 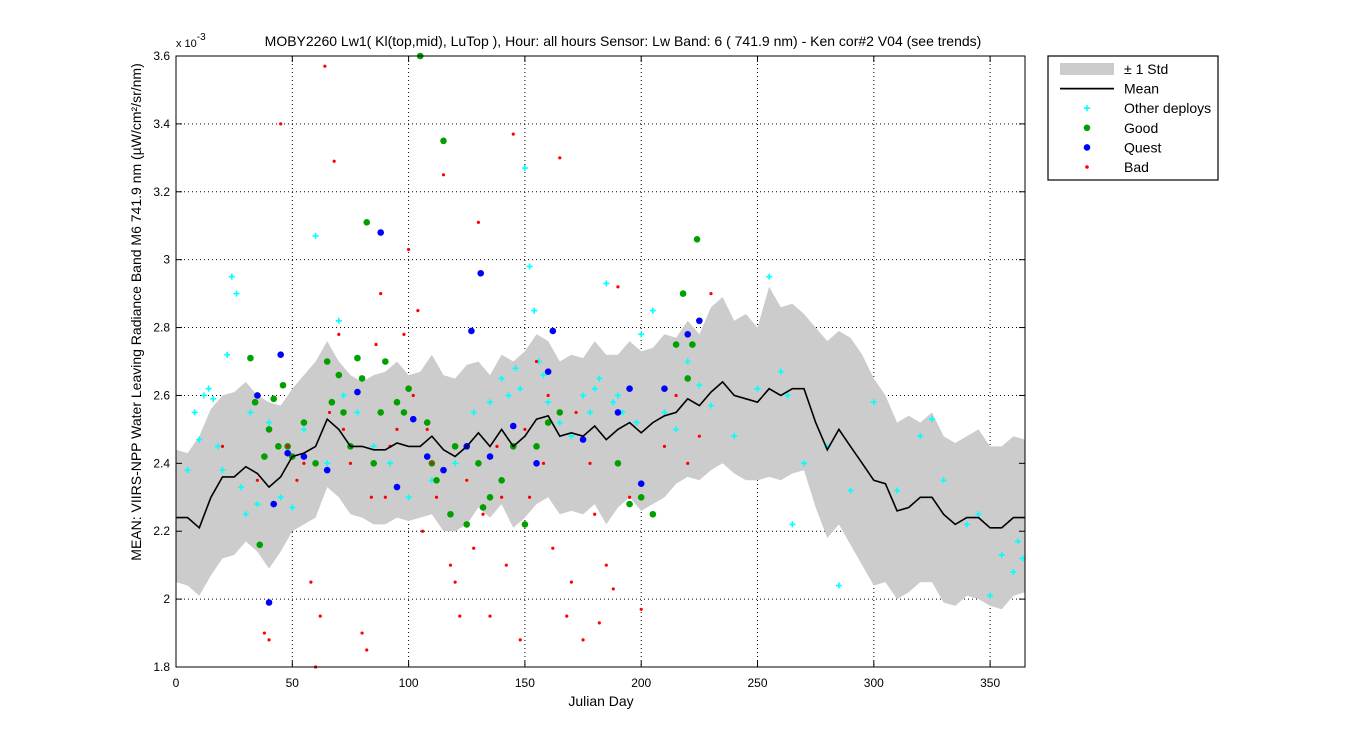 I want to click on legend-label: Quest, so click(x=1142, y=147).